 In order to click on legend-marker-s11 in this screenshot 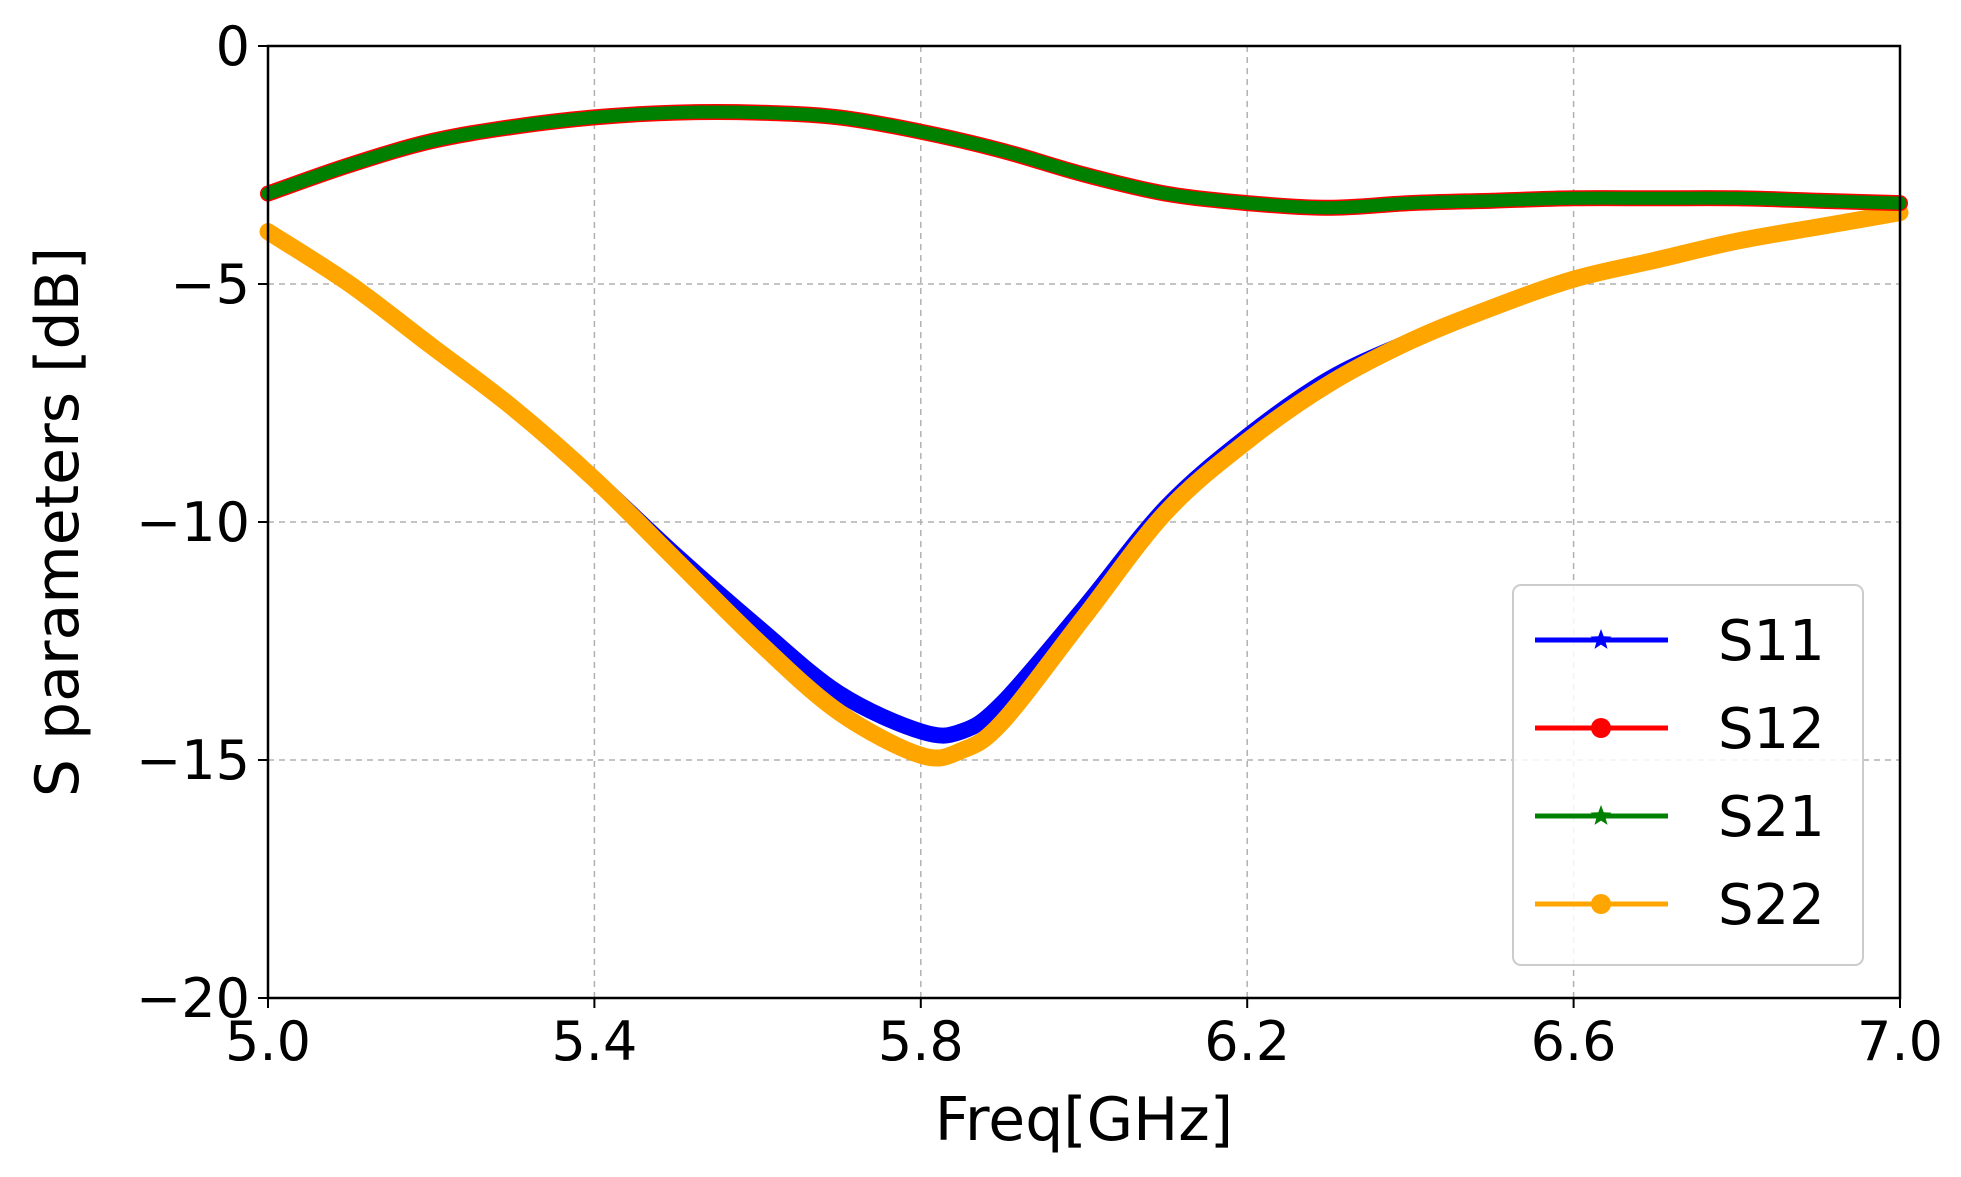, I will do `click(1601, 639)`.